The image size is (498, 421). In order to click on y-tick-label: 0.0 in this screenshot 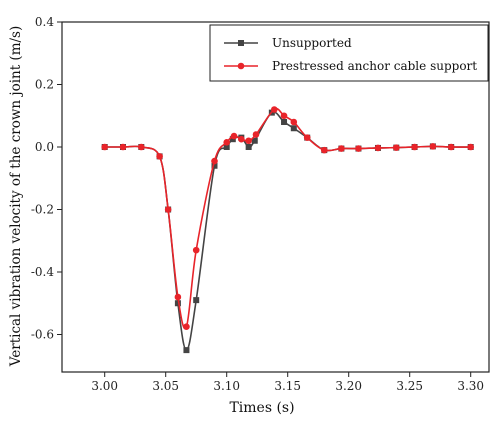, I will do `click(44, 147)`.